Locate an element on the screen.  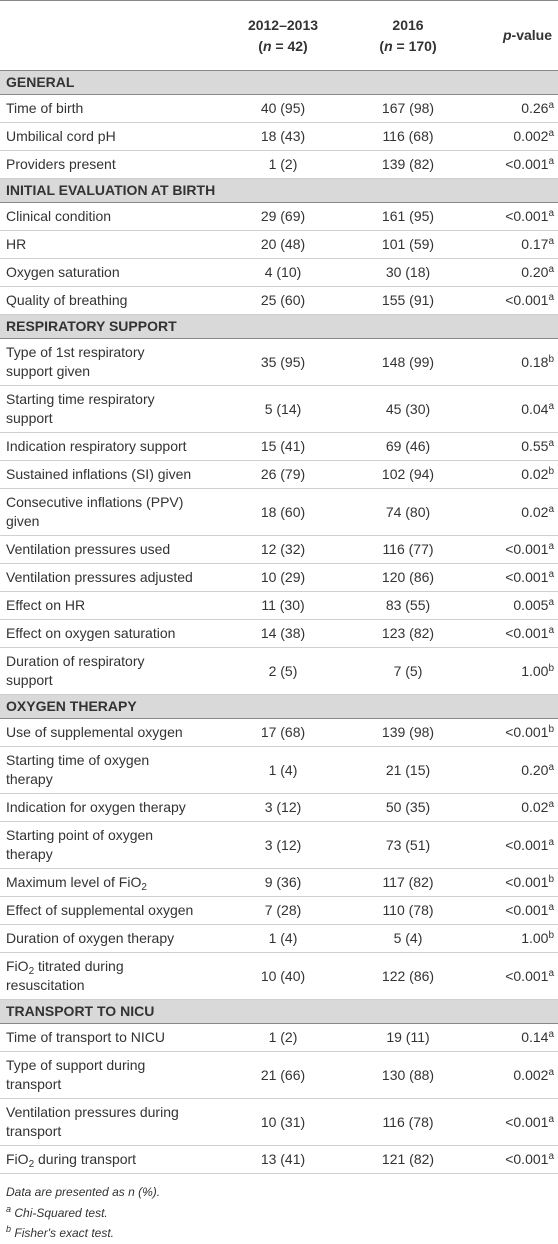
cell-pvalue: 0.26a is located at coordinates (517, 108).